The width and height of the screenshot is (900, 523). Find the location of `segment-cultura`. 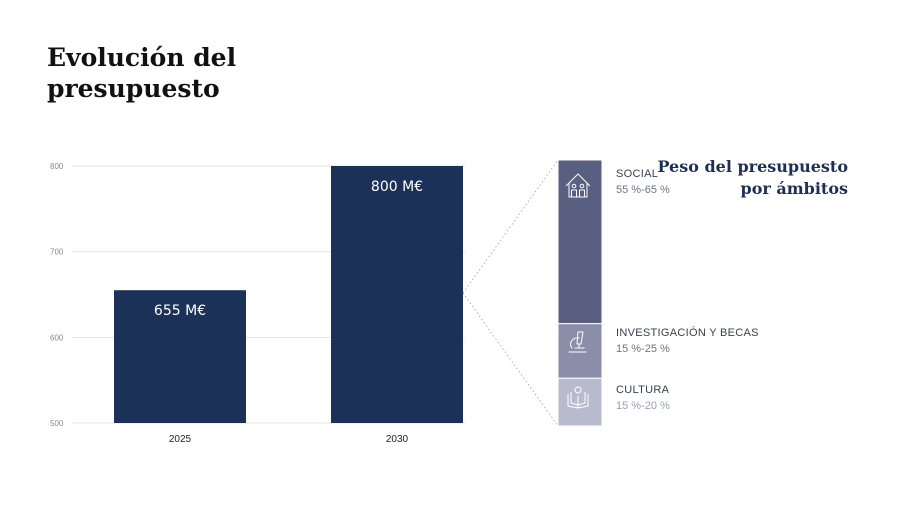

segment-cultura is located at coordinates (580, 402).